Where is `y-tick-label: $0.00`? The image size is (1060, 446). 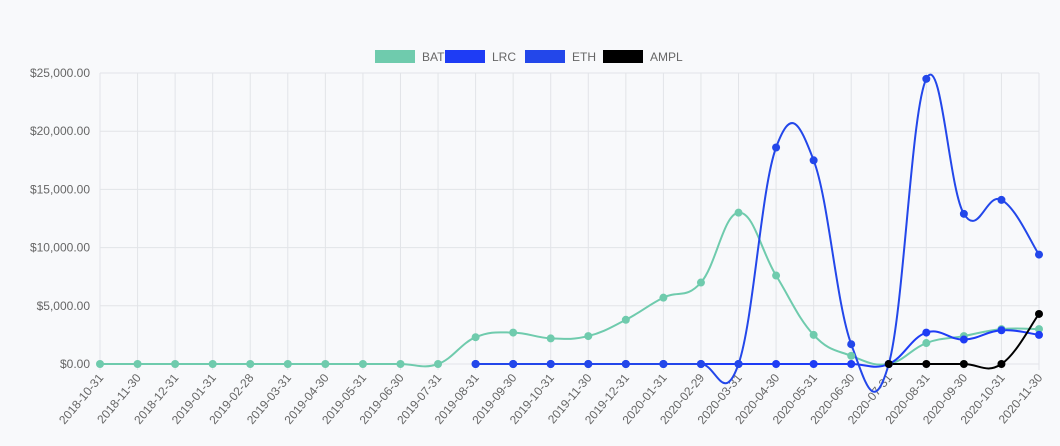 y-tick-label: $0.00 is located at coordinates (75, 364).